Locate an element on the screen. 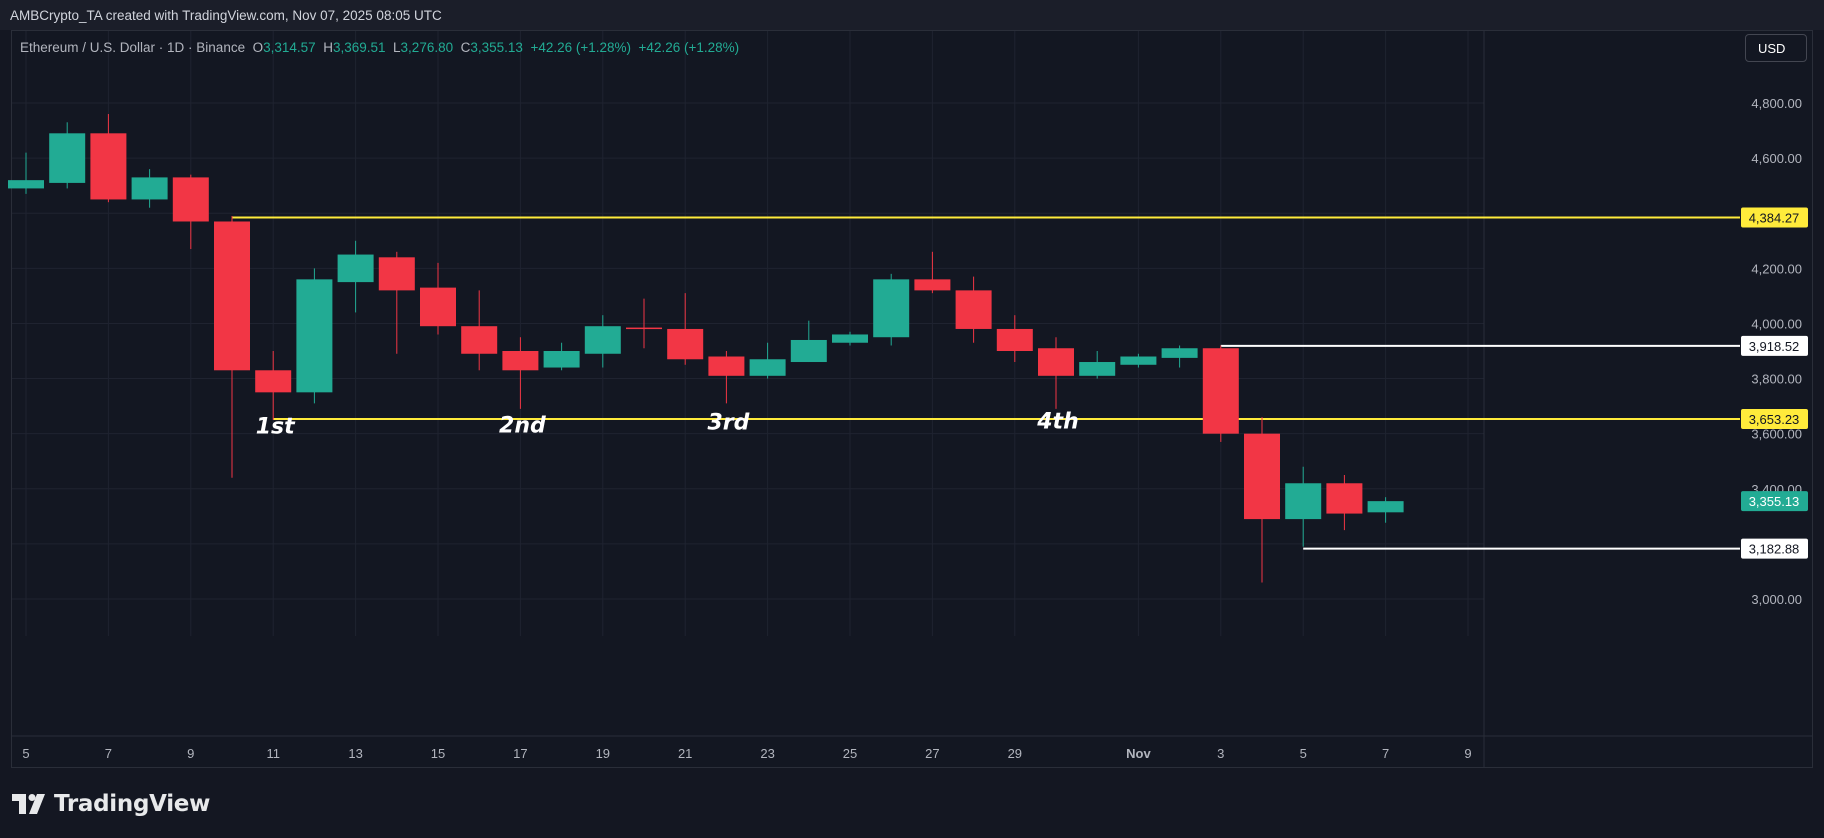 This screenshot has width=1824, height=838. time-tick-label: 7 is located at coordinates (1385, 753).